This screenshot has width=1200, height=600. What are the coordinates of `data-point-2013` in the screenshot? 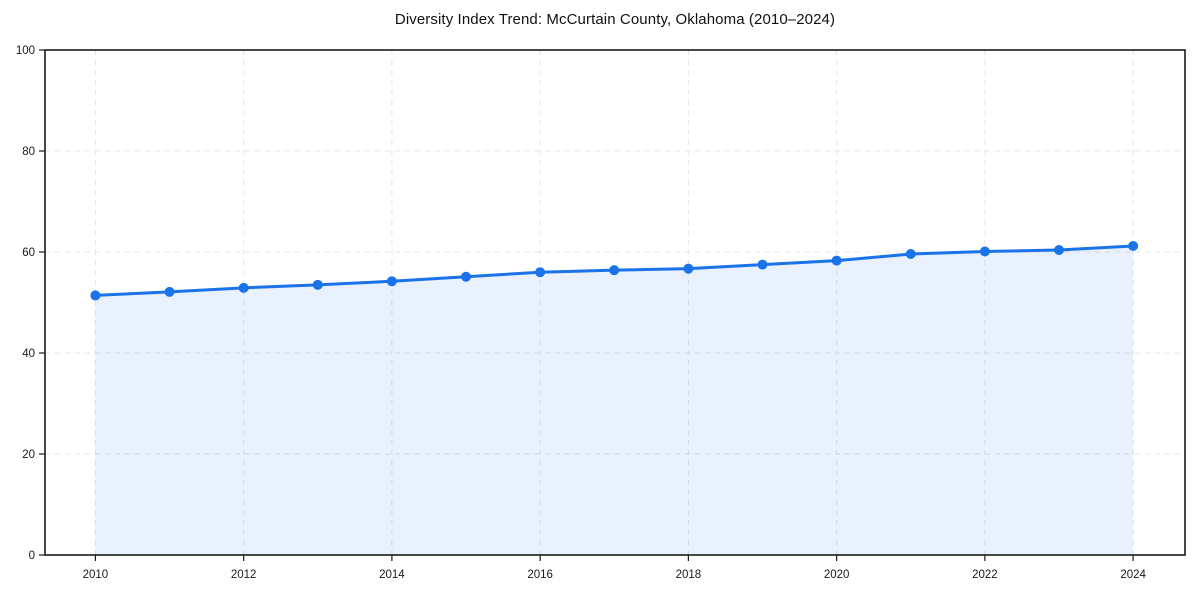 It's located at (317, 284).